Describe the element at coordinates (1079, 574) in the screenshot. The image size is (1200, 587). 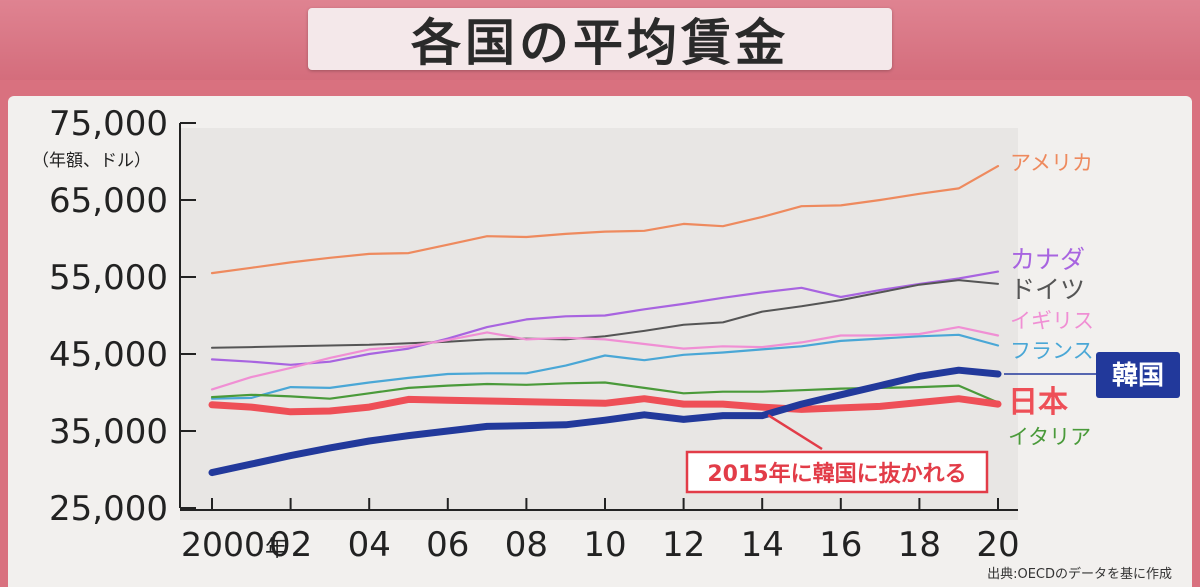
I see `source-note: 出典:OECDのデータを基に作成` at that location.